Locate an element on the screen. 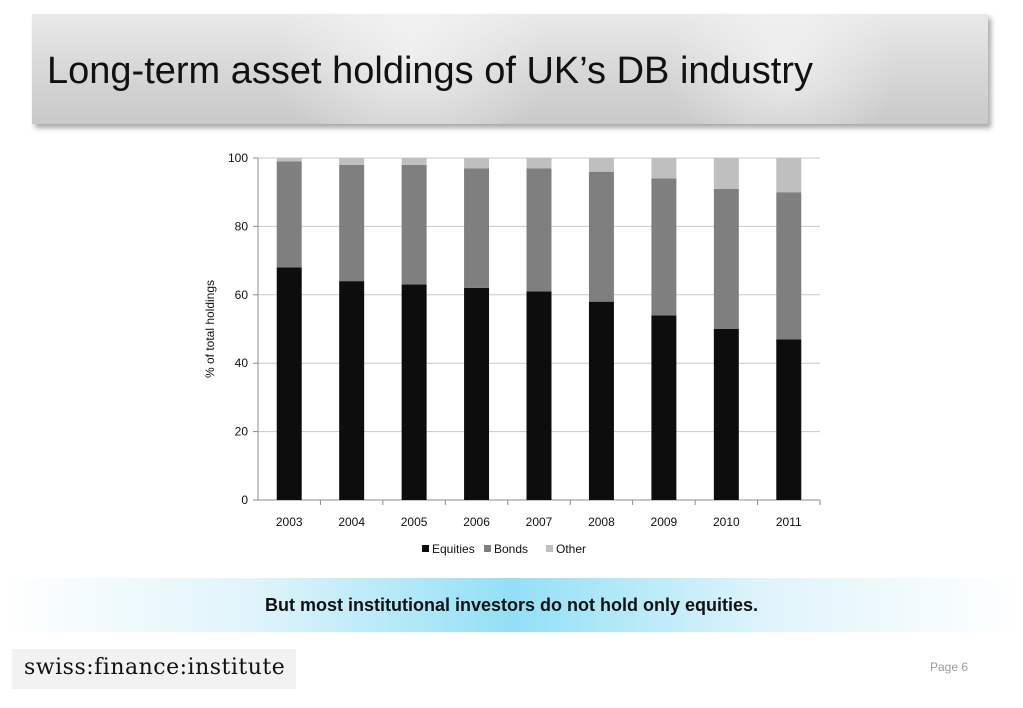 The width and height of the screenshot is (1023, 708). page-number: Page 6 is located at coordinates (949, 667).